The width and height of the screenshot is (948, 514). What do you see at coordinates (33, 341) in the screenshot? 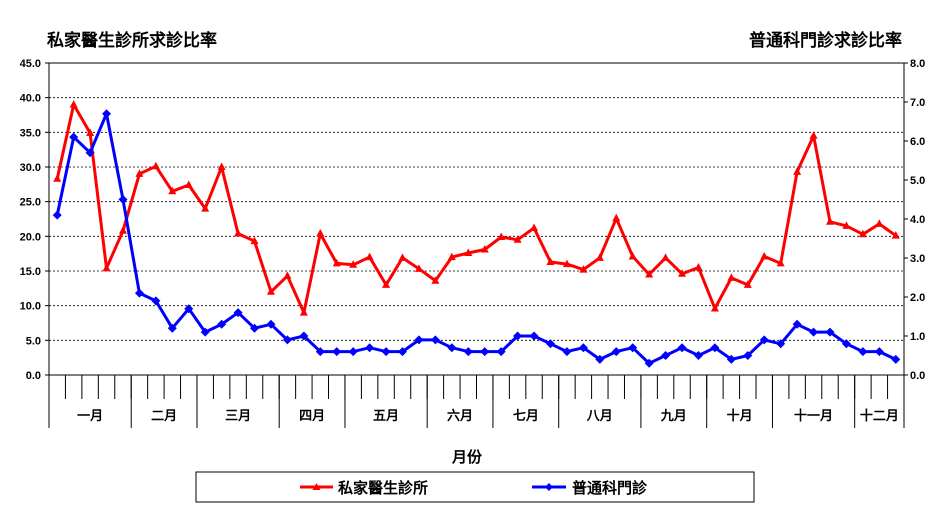
I see `left-tick-label: 5.0` at bounding box center [33, 341].